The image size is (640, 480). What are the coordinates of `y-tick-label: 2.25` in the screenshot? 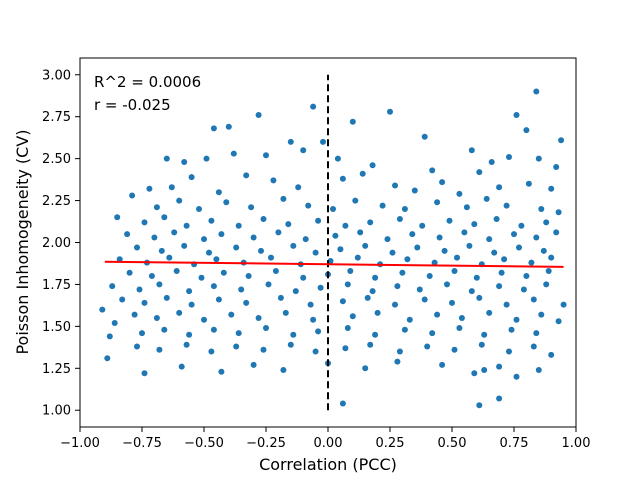 It's located at (56, 201).